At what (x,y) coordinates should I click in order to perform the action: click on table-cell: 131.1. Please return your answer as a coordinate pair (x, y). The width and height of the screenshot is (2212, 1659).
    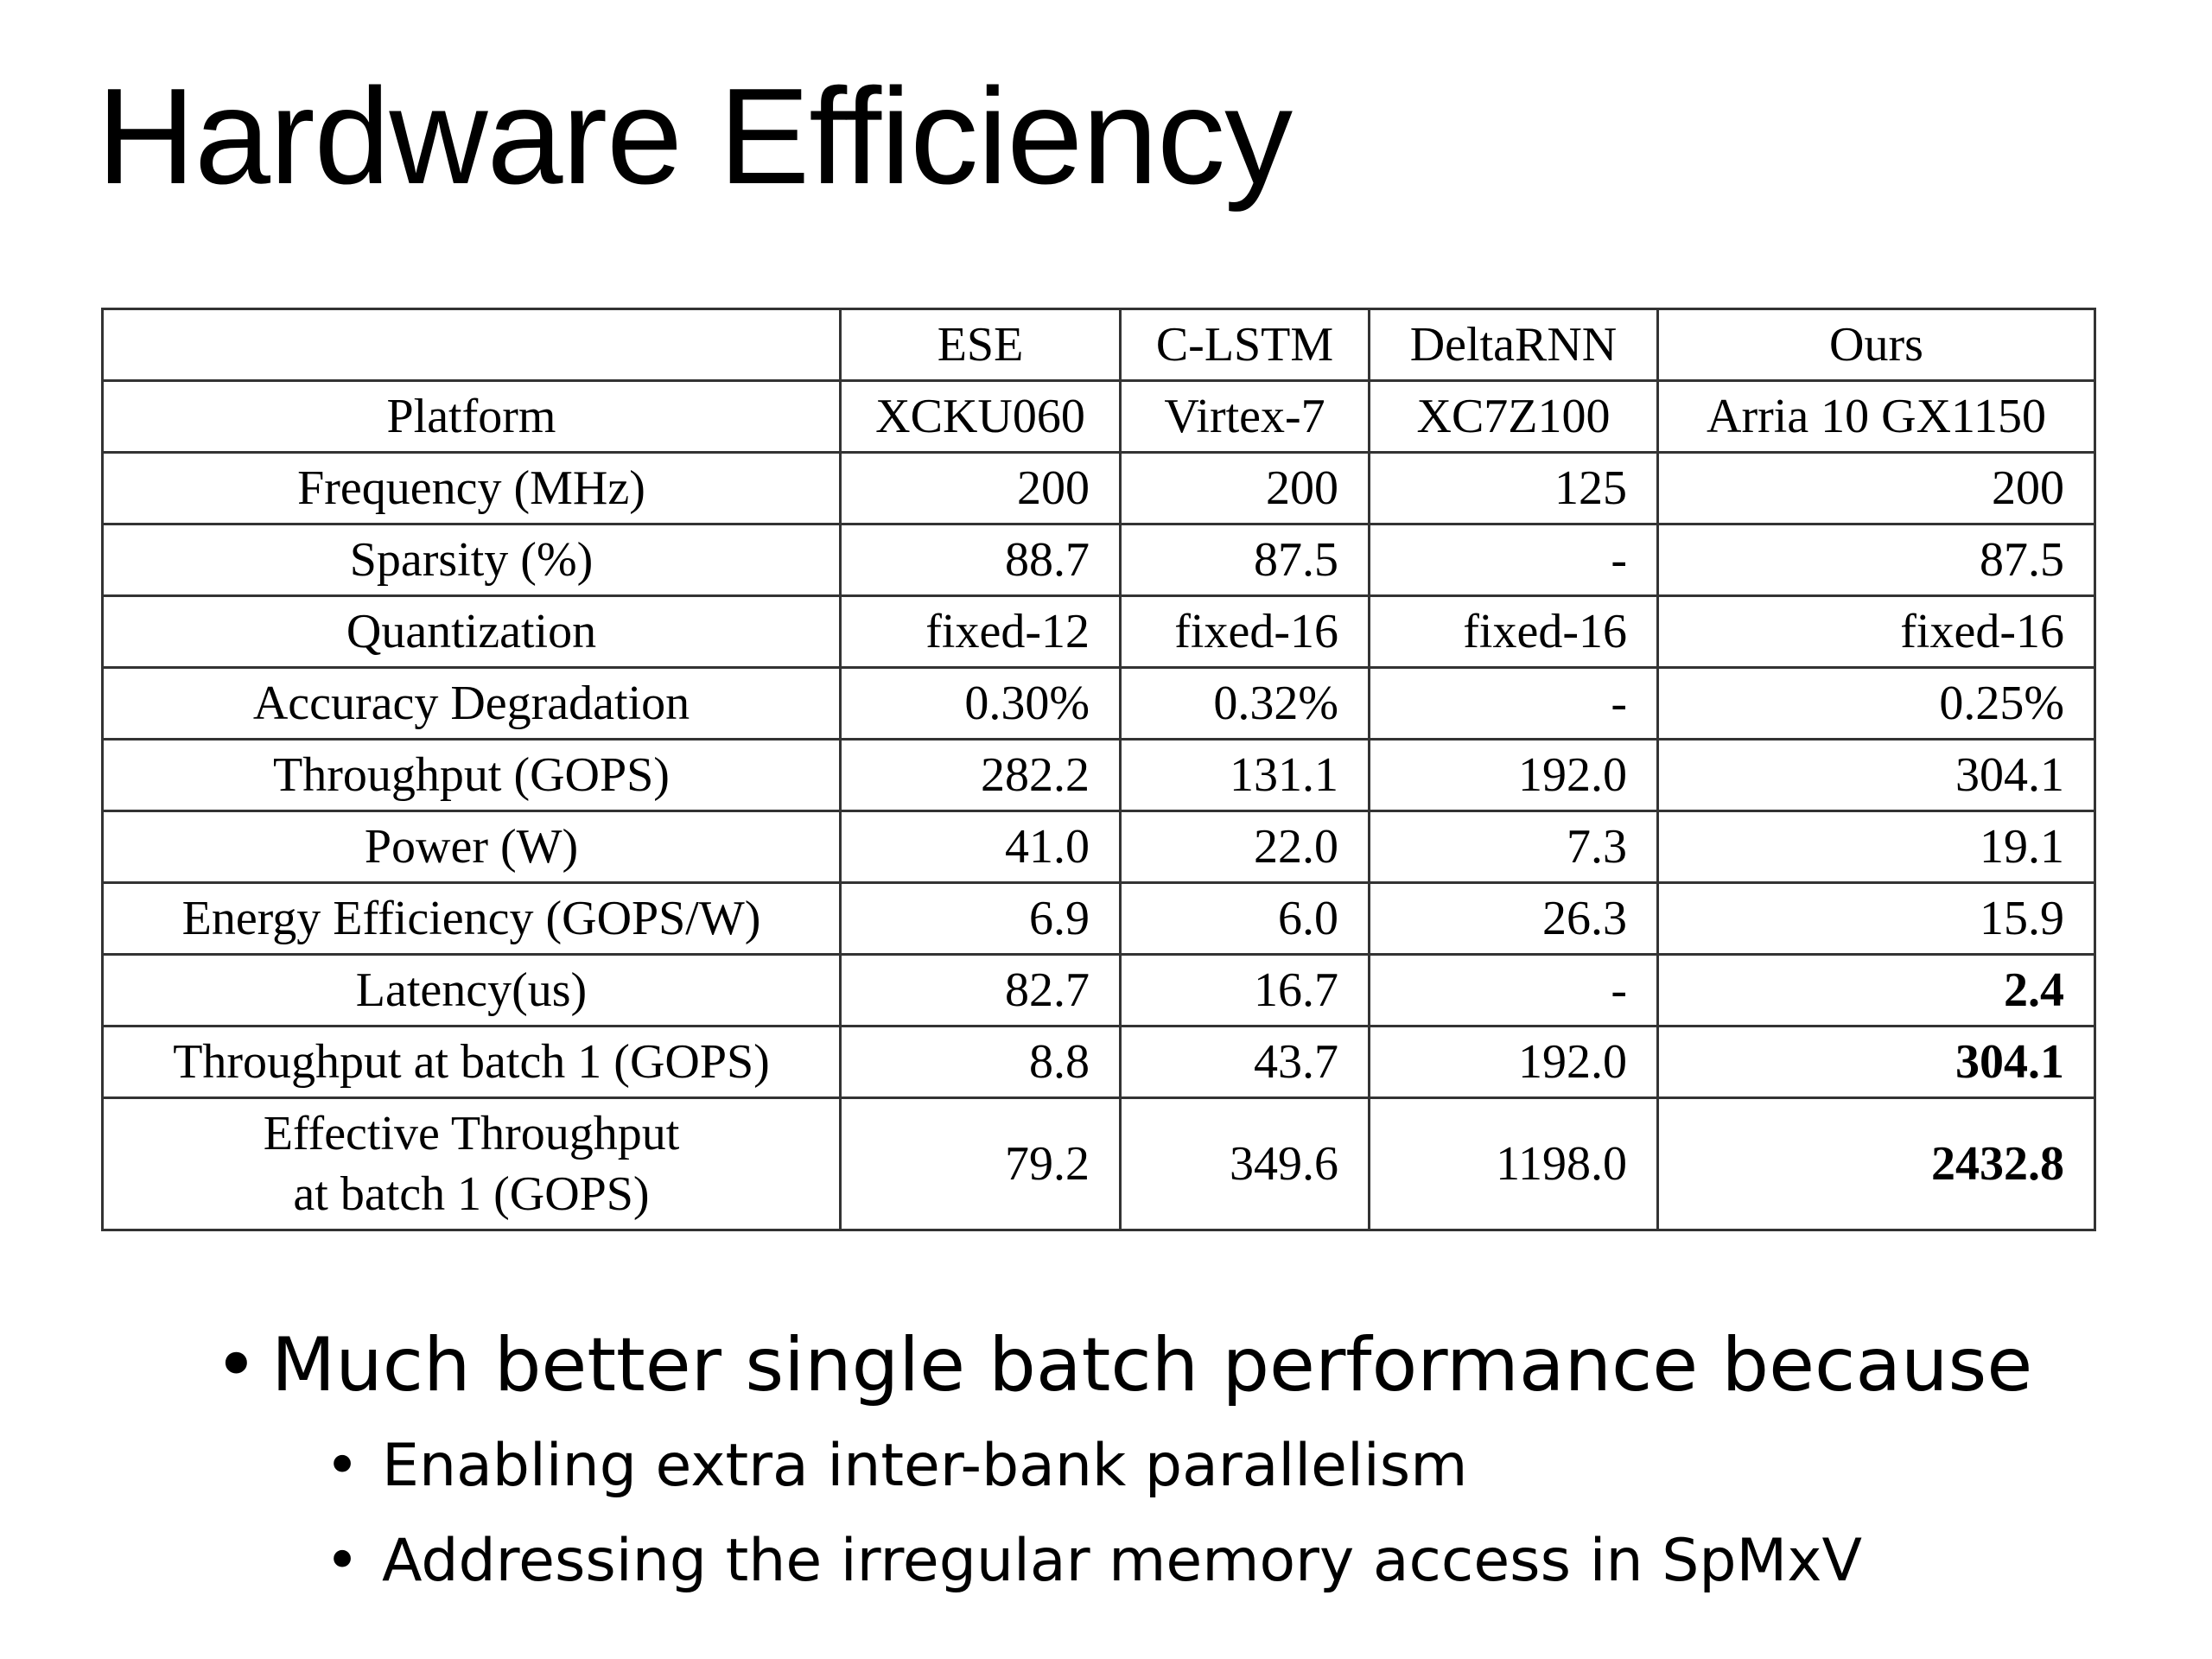
    Looking at the image, I should click on (1244, 775).